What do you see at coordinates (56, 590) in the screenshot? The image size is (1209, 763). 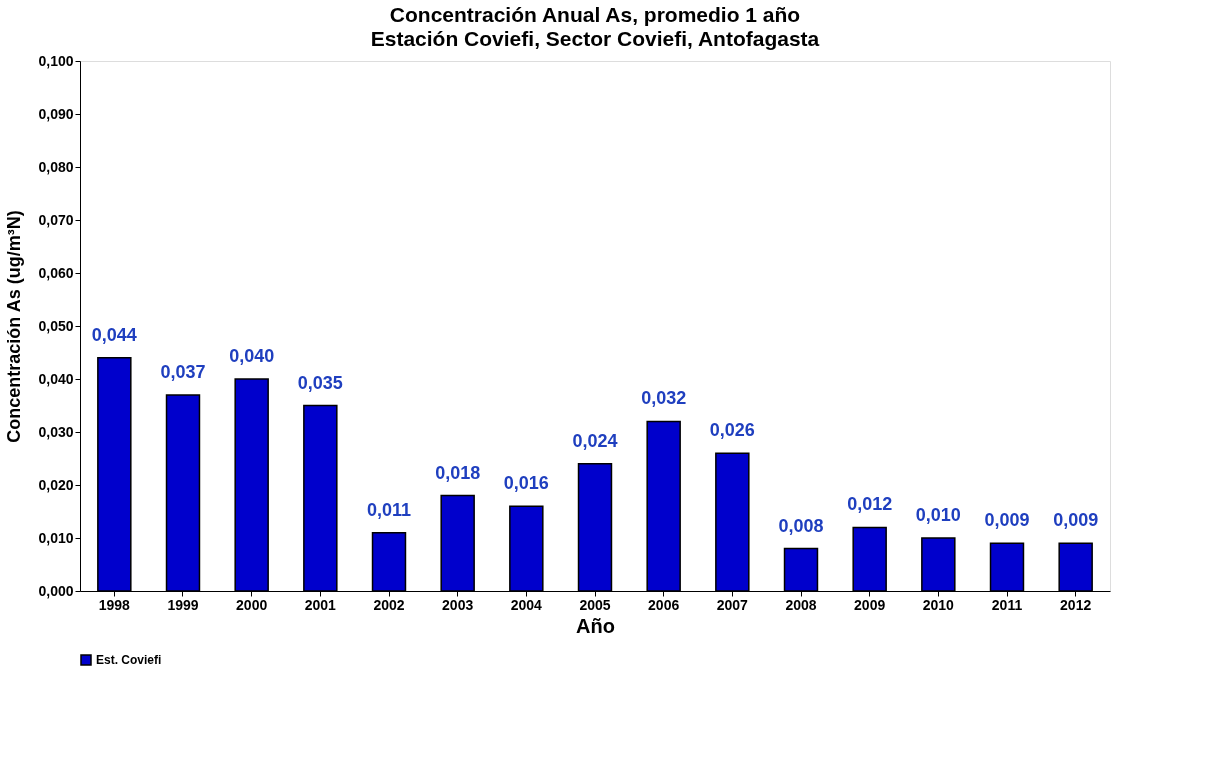 I see `y-tick-label: 0,000` at bounding box center [56, 590].